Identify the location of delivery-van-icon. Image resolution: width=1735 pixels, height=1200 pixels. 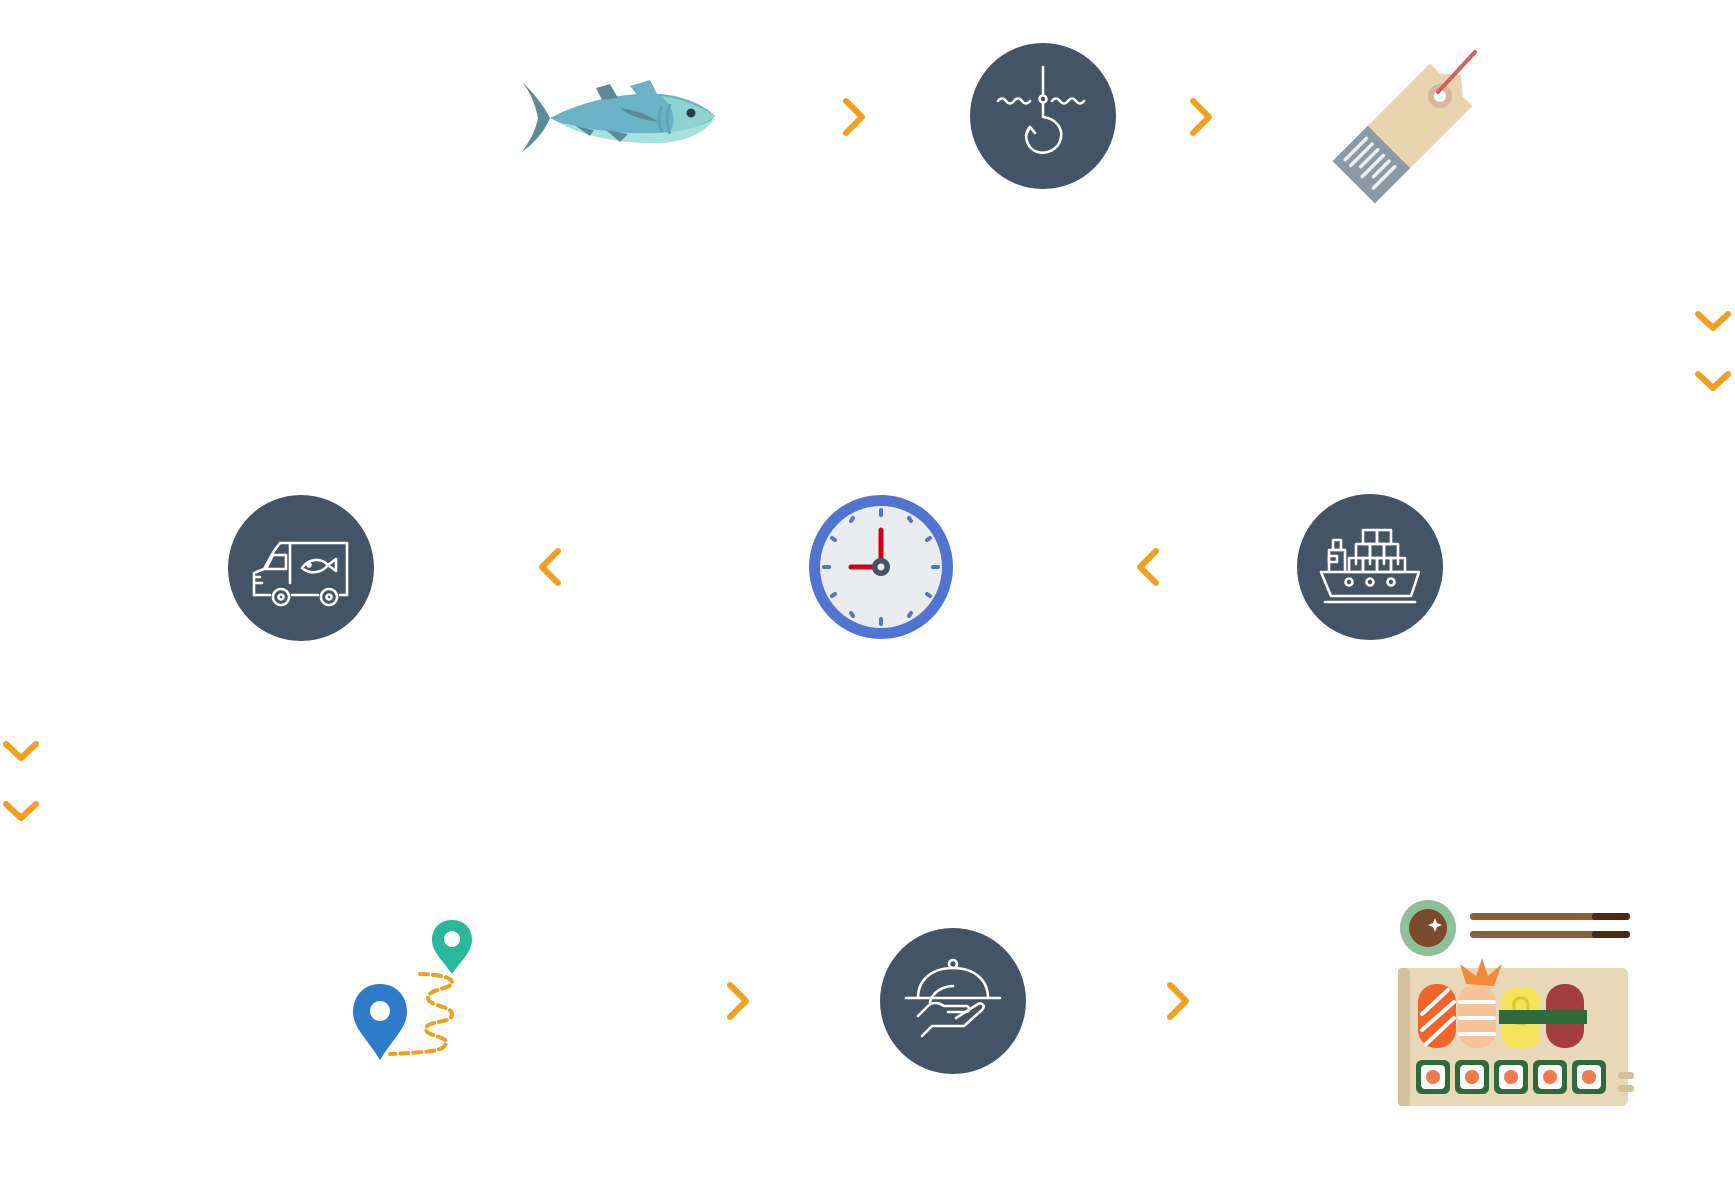
(300, 574).